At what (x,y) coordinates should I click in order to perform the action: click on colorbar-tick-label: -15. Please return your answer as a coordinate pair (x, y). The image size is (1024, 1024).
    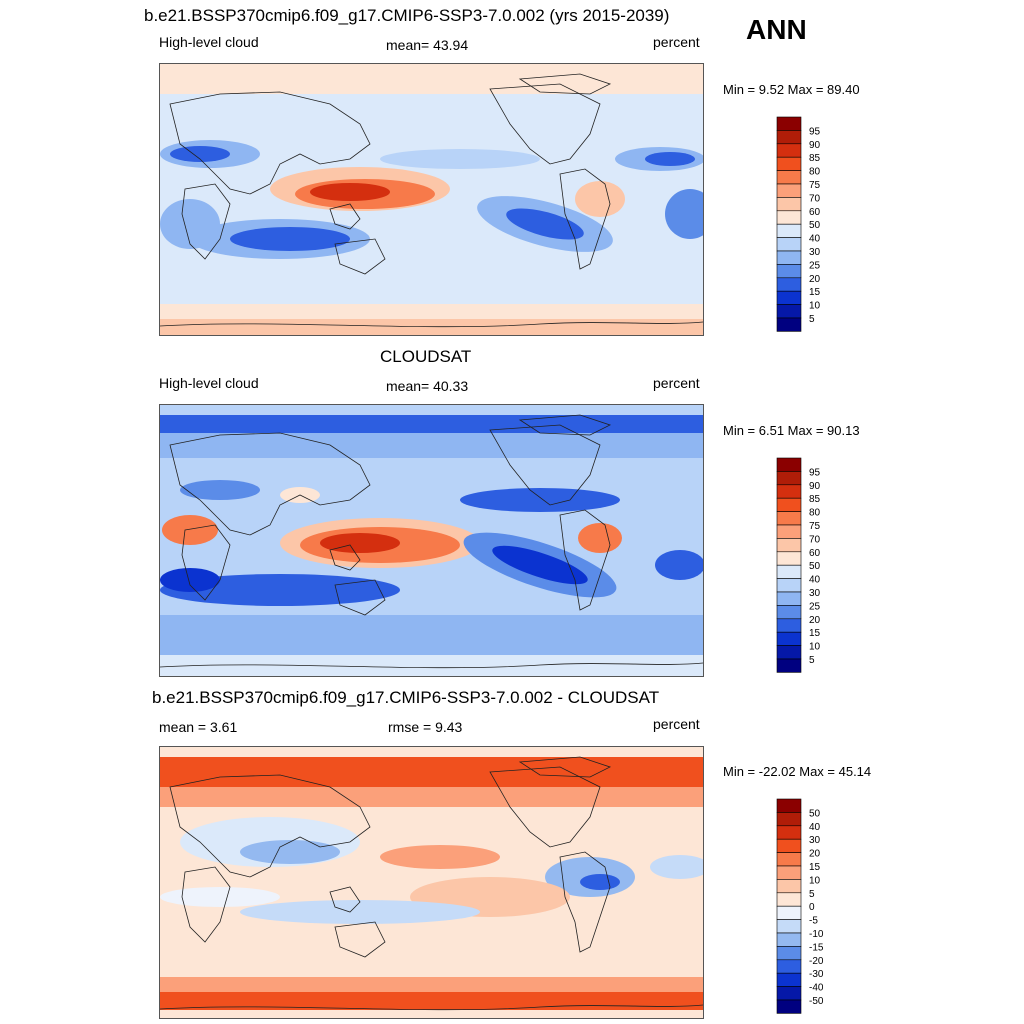
    Looking at the image, I should click on (816, 947).